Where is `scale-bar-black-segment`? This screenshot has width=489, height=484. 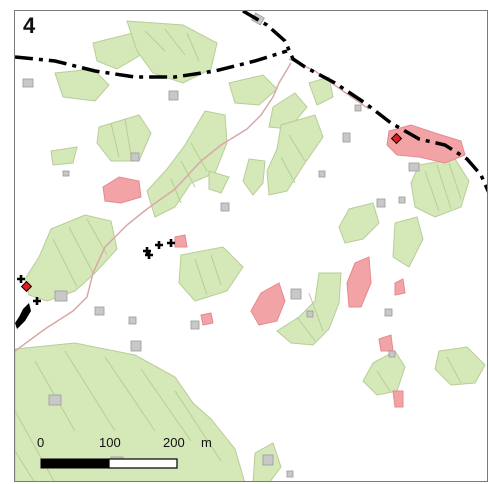
scale-bar-black-segment is located at coordinates (75, 463).